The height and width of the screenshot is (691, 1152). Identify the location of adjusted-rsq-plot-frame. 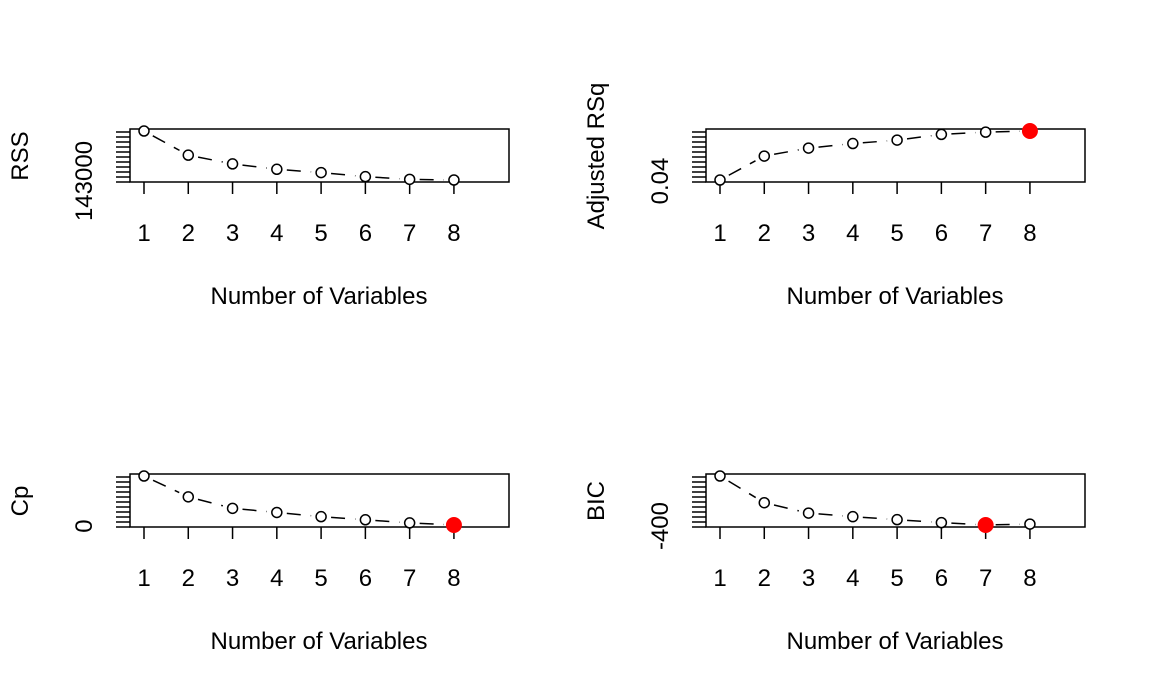
(895, 155).